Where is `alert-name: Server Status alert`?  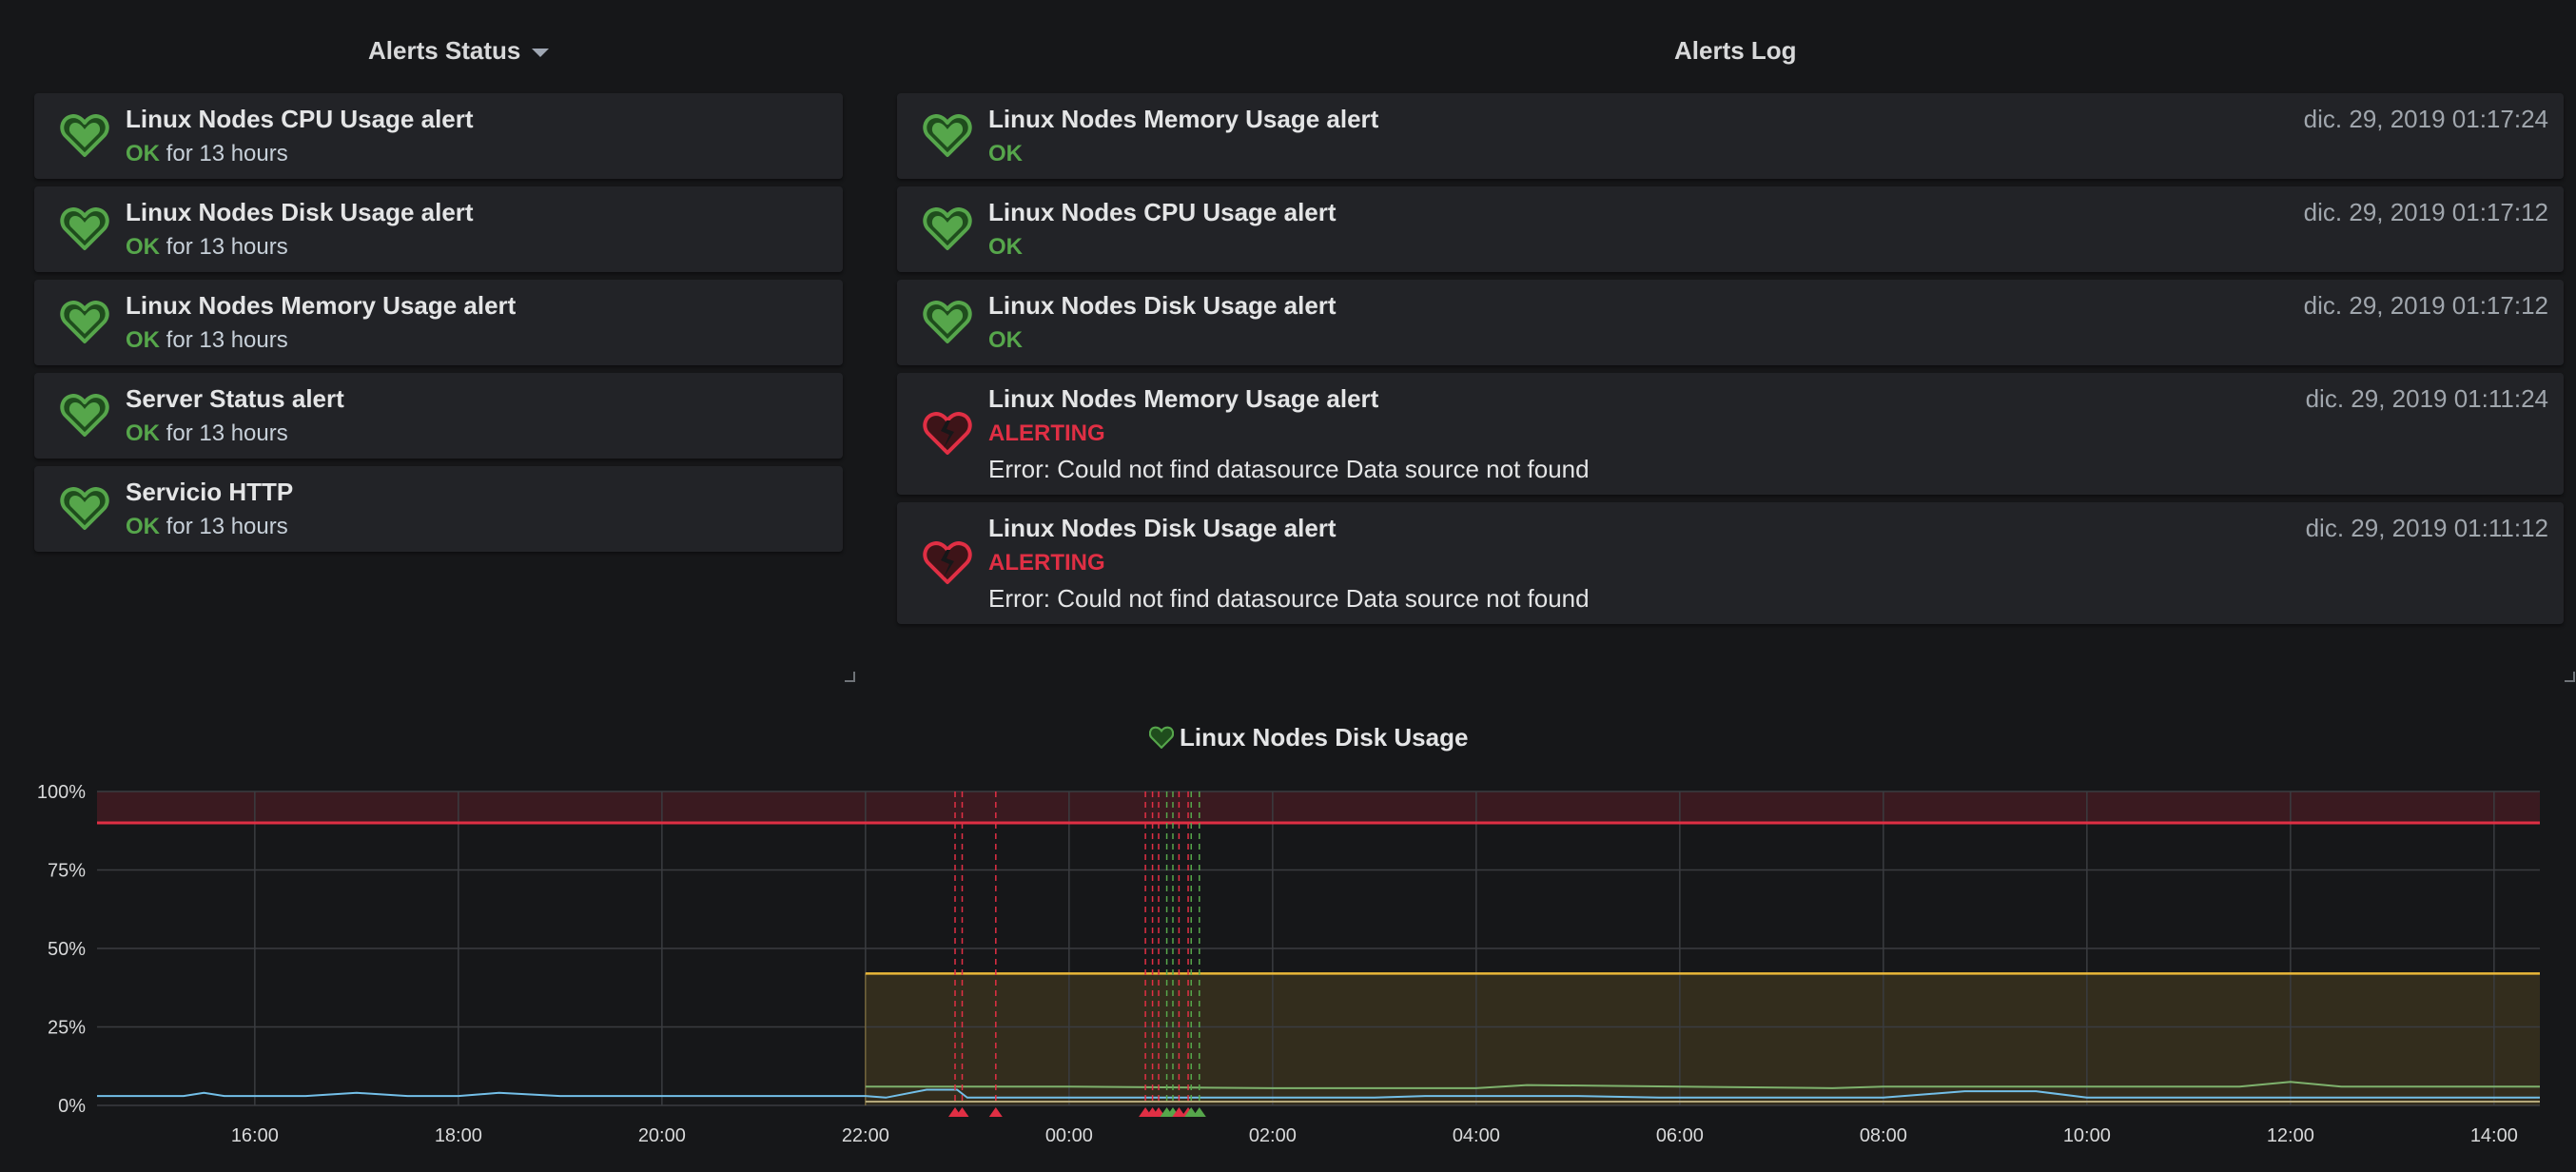
alert-name: Server Status alert is located at coordinates (235, 399).